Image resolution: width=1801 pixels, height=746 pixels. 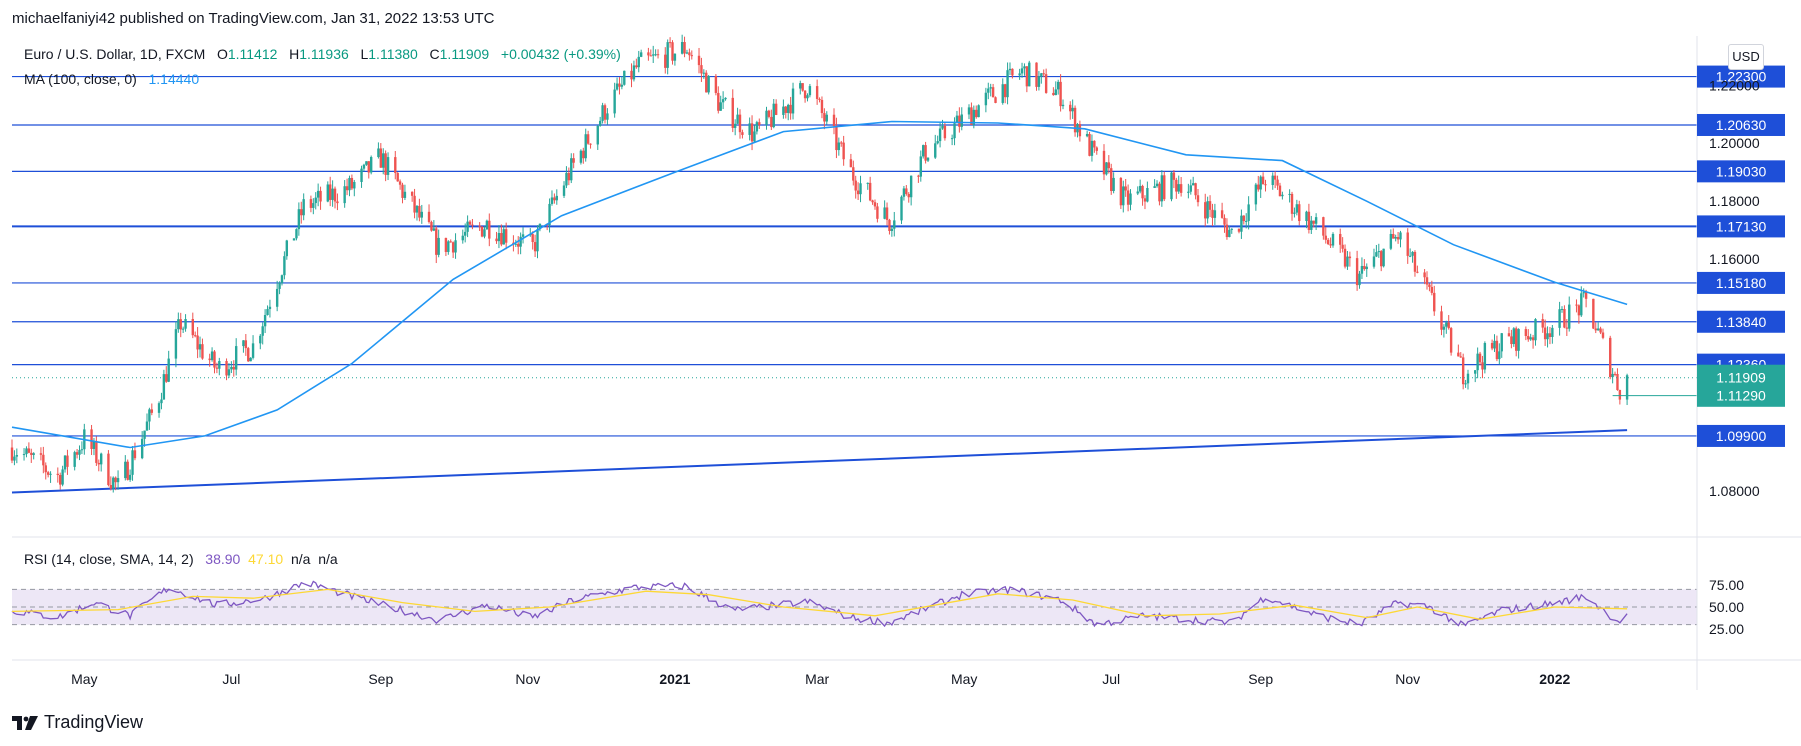 I want to click on tradingview-logo: TradingView, so click(x=77, y=722).